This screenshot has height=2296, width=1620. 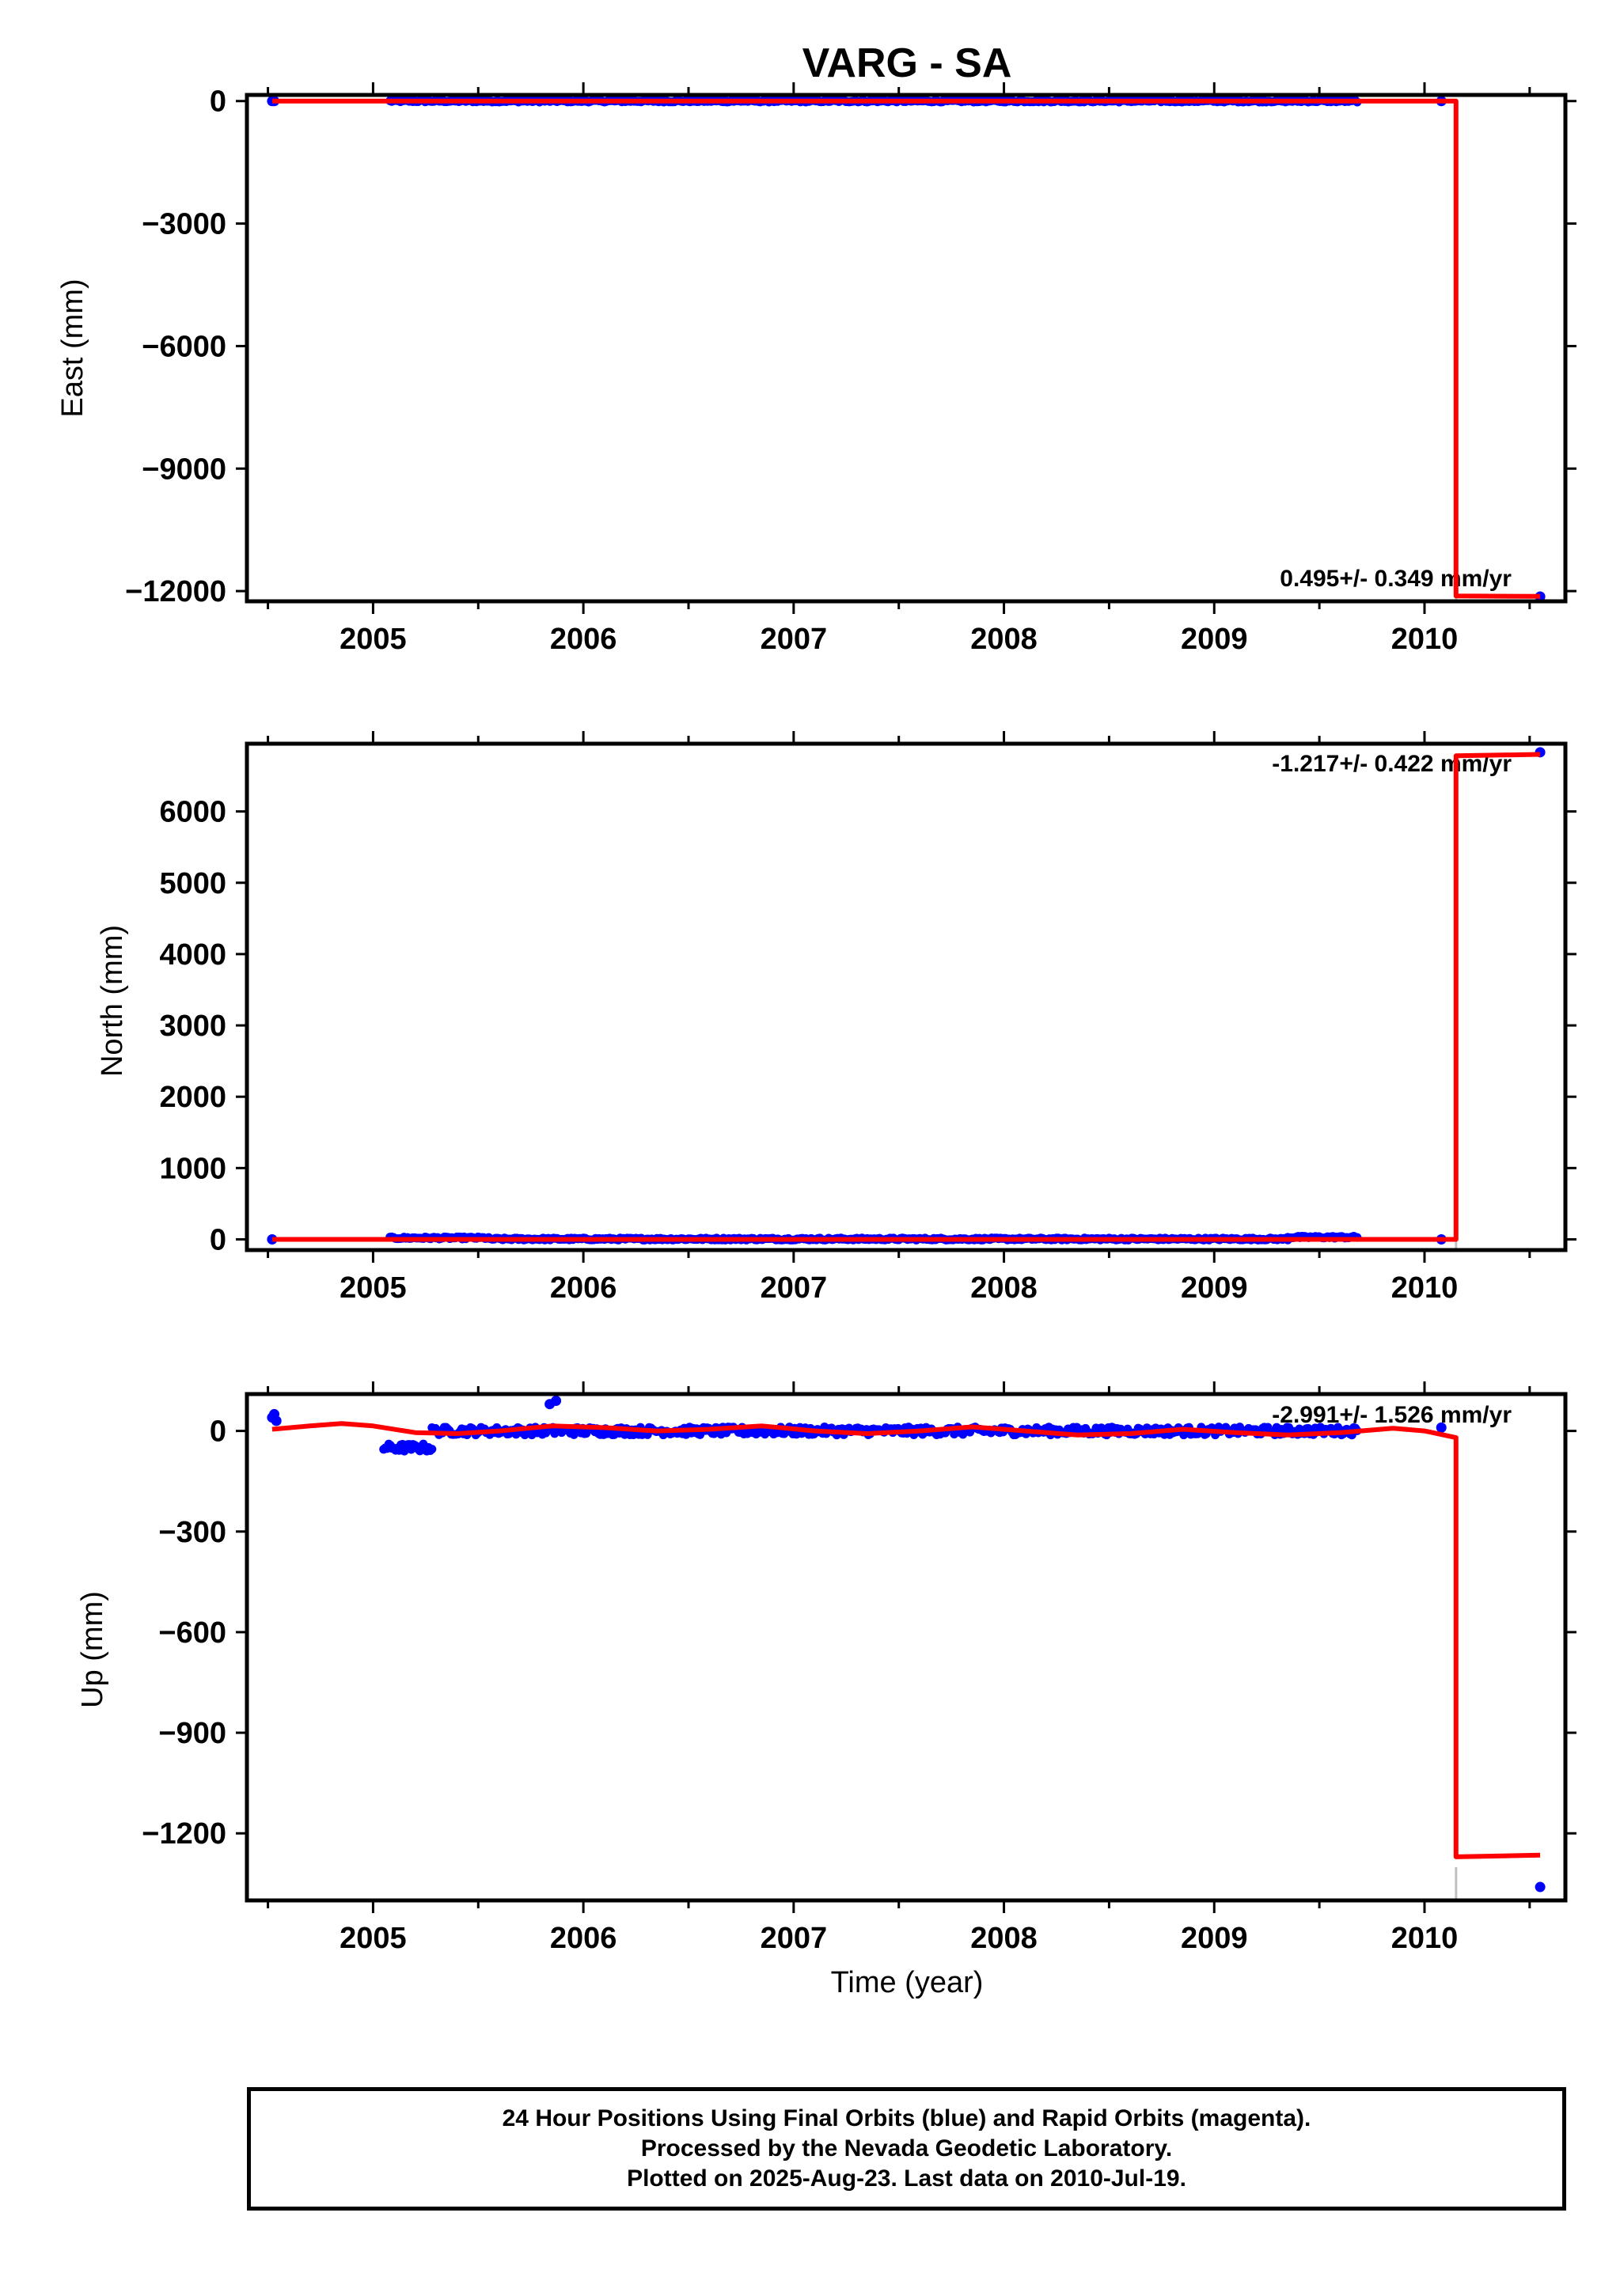 What do you see at coordinates (1392, 1415) in the screenshot?
I see `up-rate-label: -2.991+/- 1.526 mm/yr` at bounding box center [1392, 1415].